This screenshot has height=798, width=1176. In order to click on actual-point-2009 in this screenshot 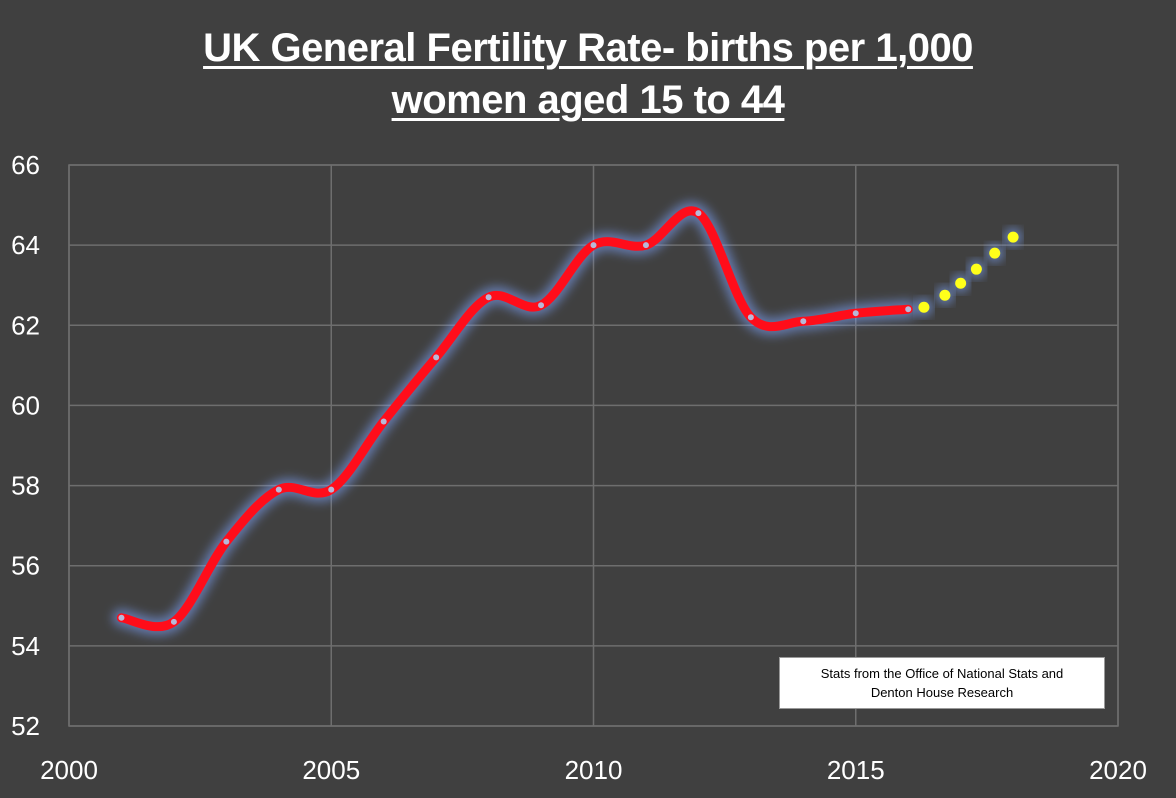, I will do `click(541, 305)`.